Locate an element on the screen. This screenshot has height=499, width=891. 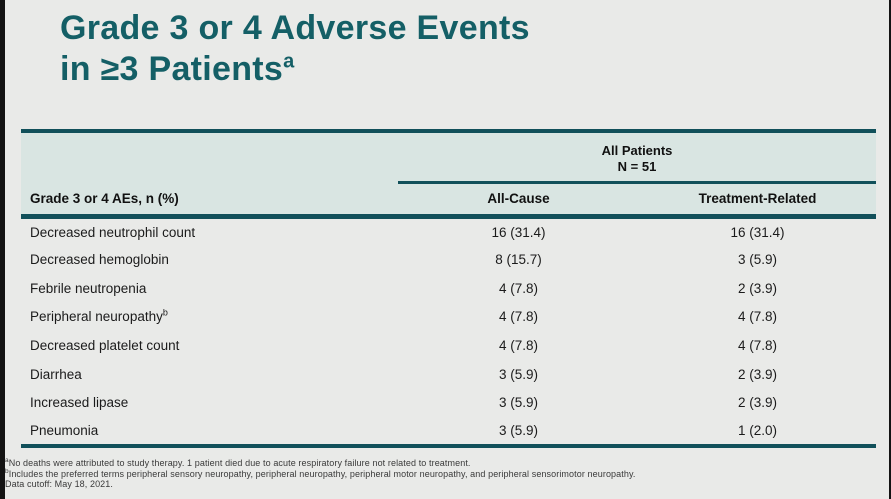
ae-name: Febrile neutropenia is located at coordinates (88, 288).